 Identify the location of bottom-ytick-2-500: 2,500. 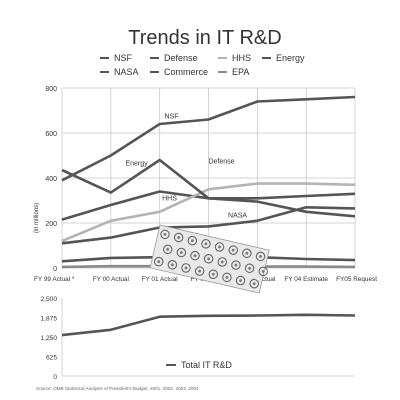
(48, 299).